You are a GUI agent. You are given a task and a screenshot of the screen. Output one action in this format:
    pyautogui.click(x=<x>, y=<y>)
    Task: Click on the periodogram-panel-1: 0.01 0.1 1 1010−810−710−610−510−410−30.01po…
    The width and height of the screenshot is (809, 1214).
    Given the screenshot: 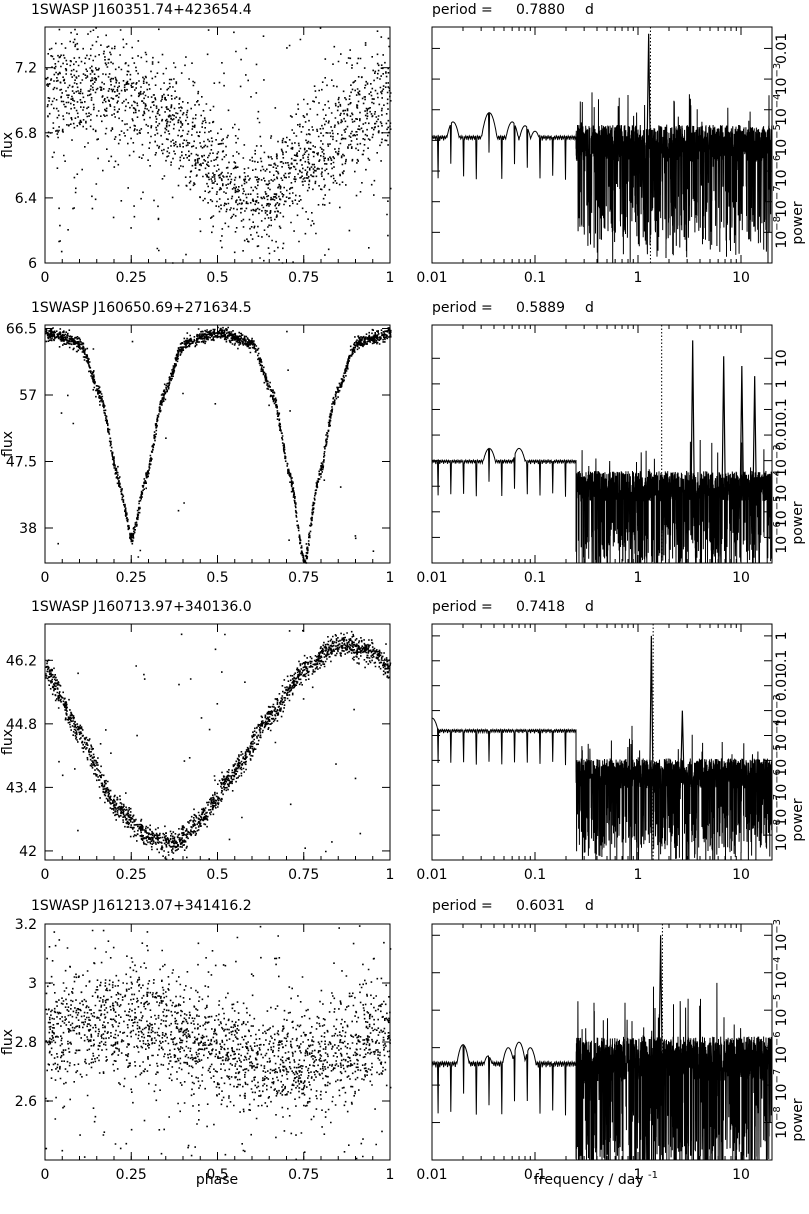 What is the action you would take?
    pyautogui.click(x=611, y=144)
    